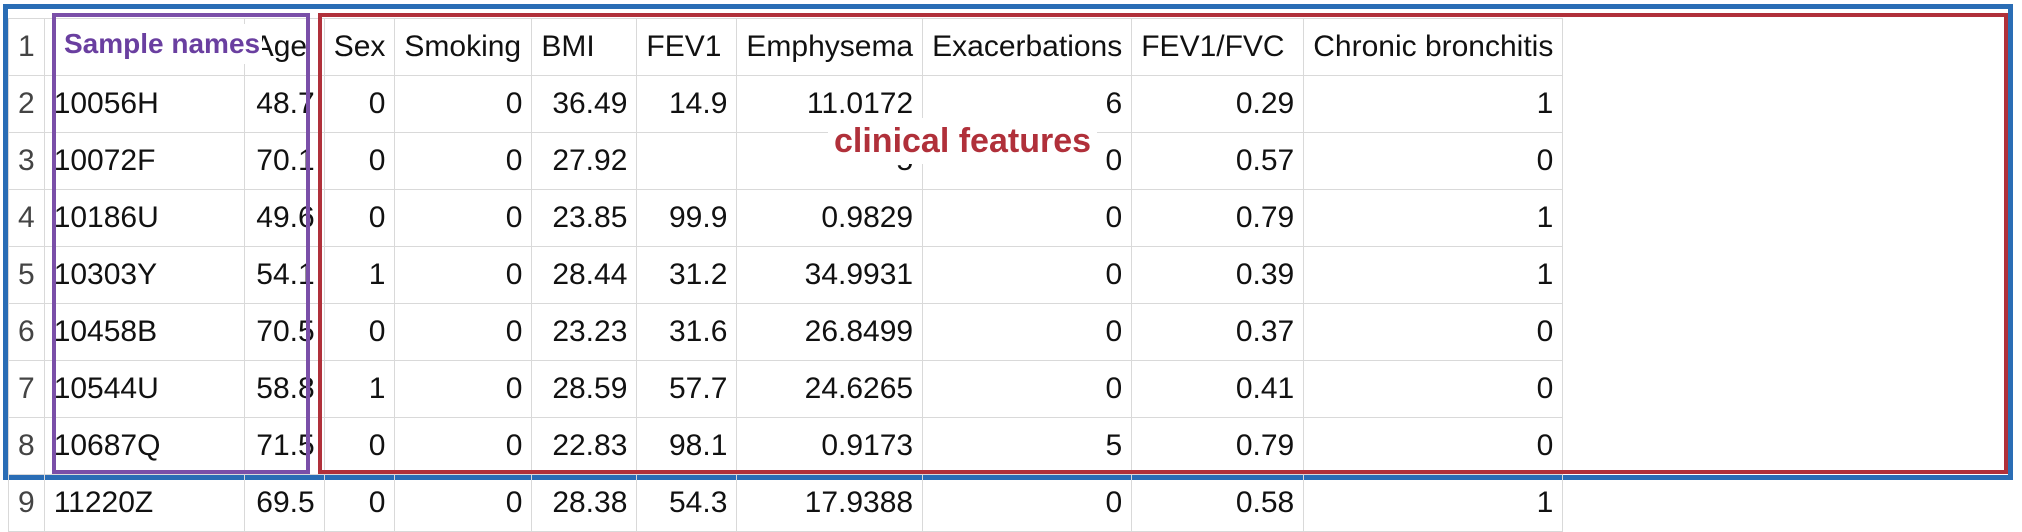 The height and width of the screenshot is (532, 2022). Describe the element at coordinates (830, 275) in the screenshot. I see `data-cell: 34.9931` at that location.